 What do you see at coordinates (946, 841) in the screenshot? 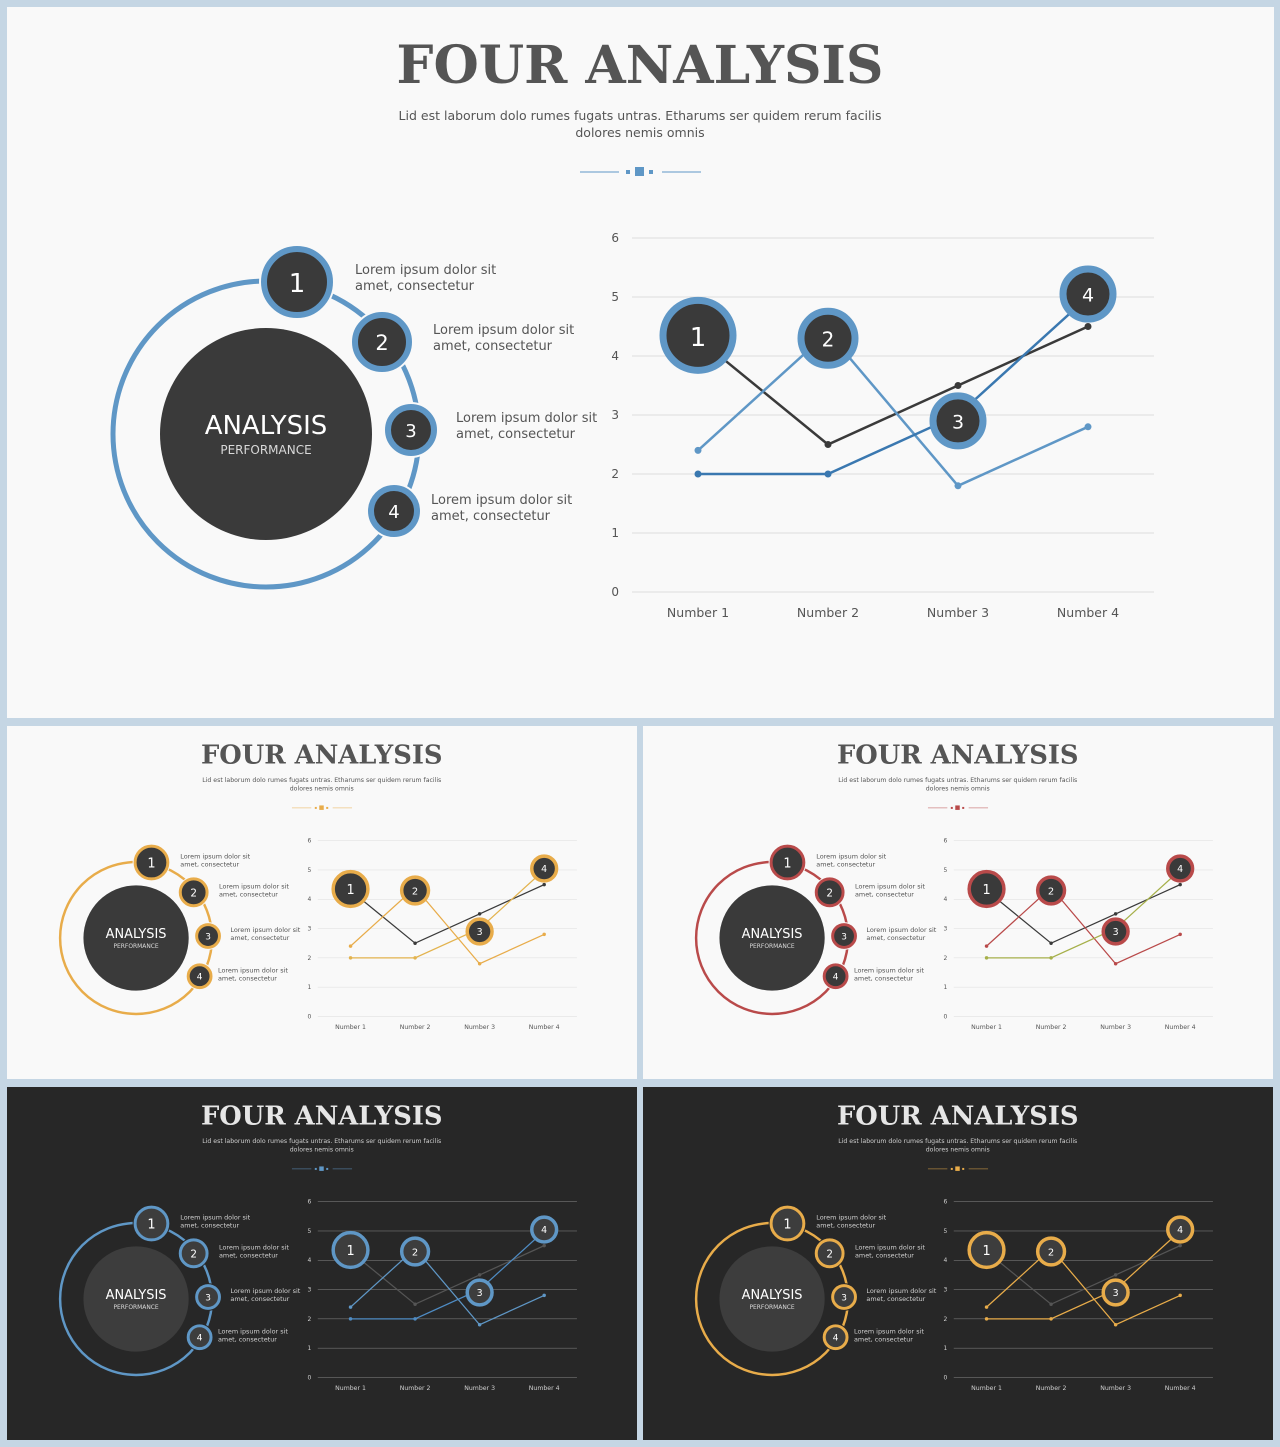
I see `y-tick-label: 6` at bounding box center [946, 841].